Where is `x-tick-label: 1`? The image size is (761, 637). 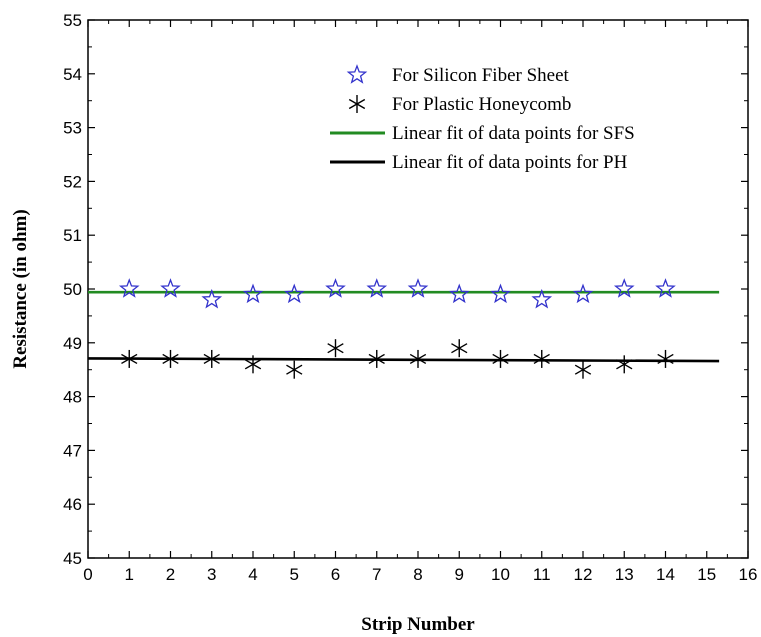
x-tick-label: 1 is located at coordinates (129, 574).